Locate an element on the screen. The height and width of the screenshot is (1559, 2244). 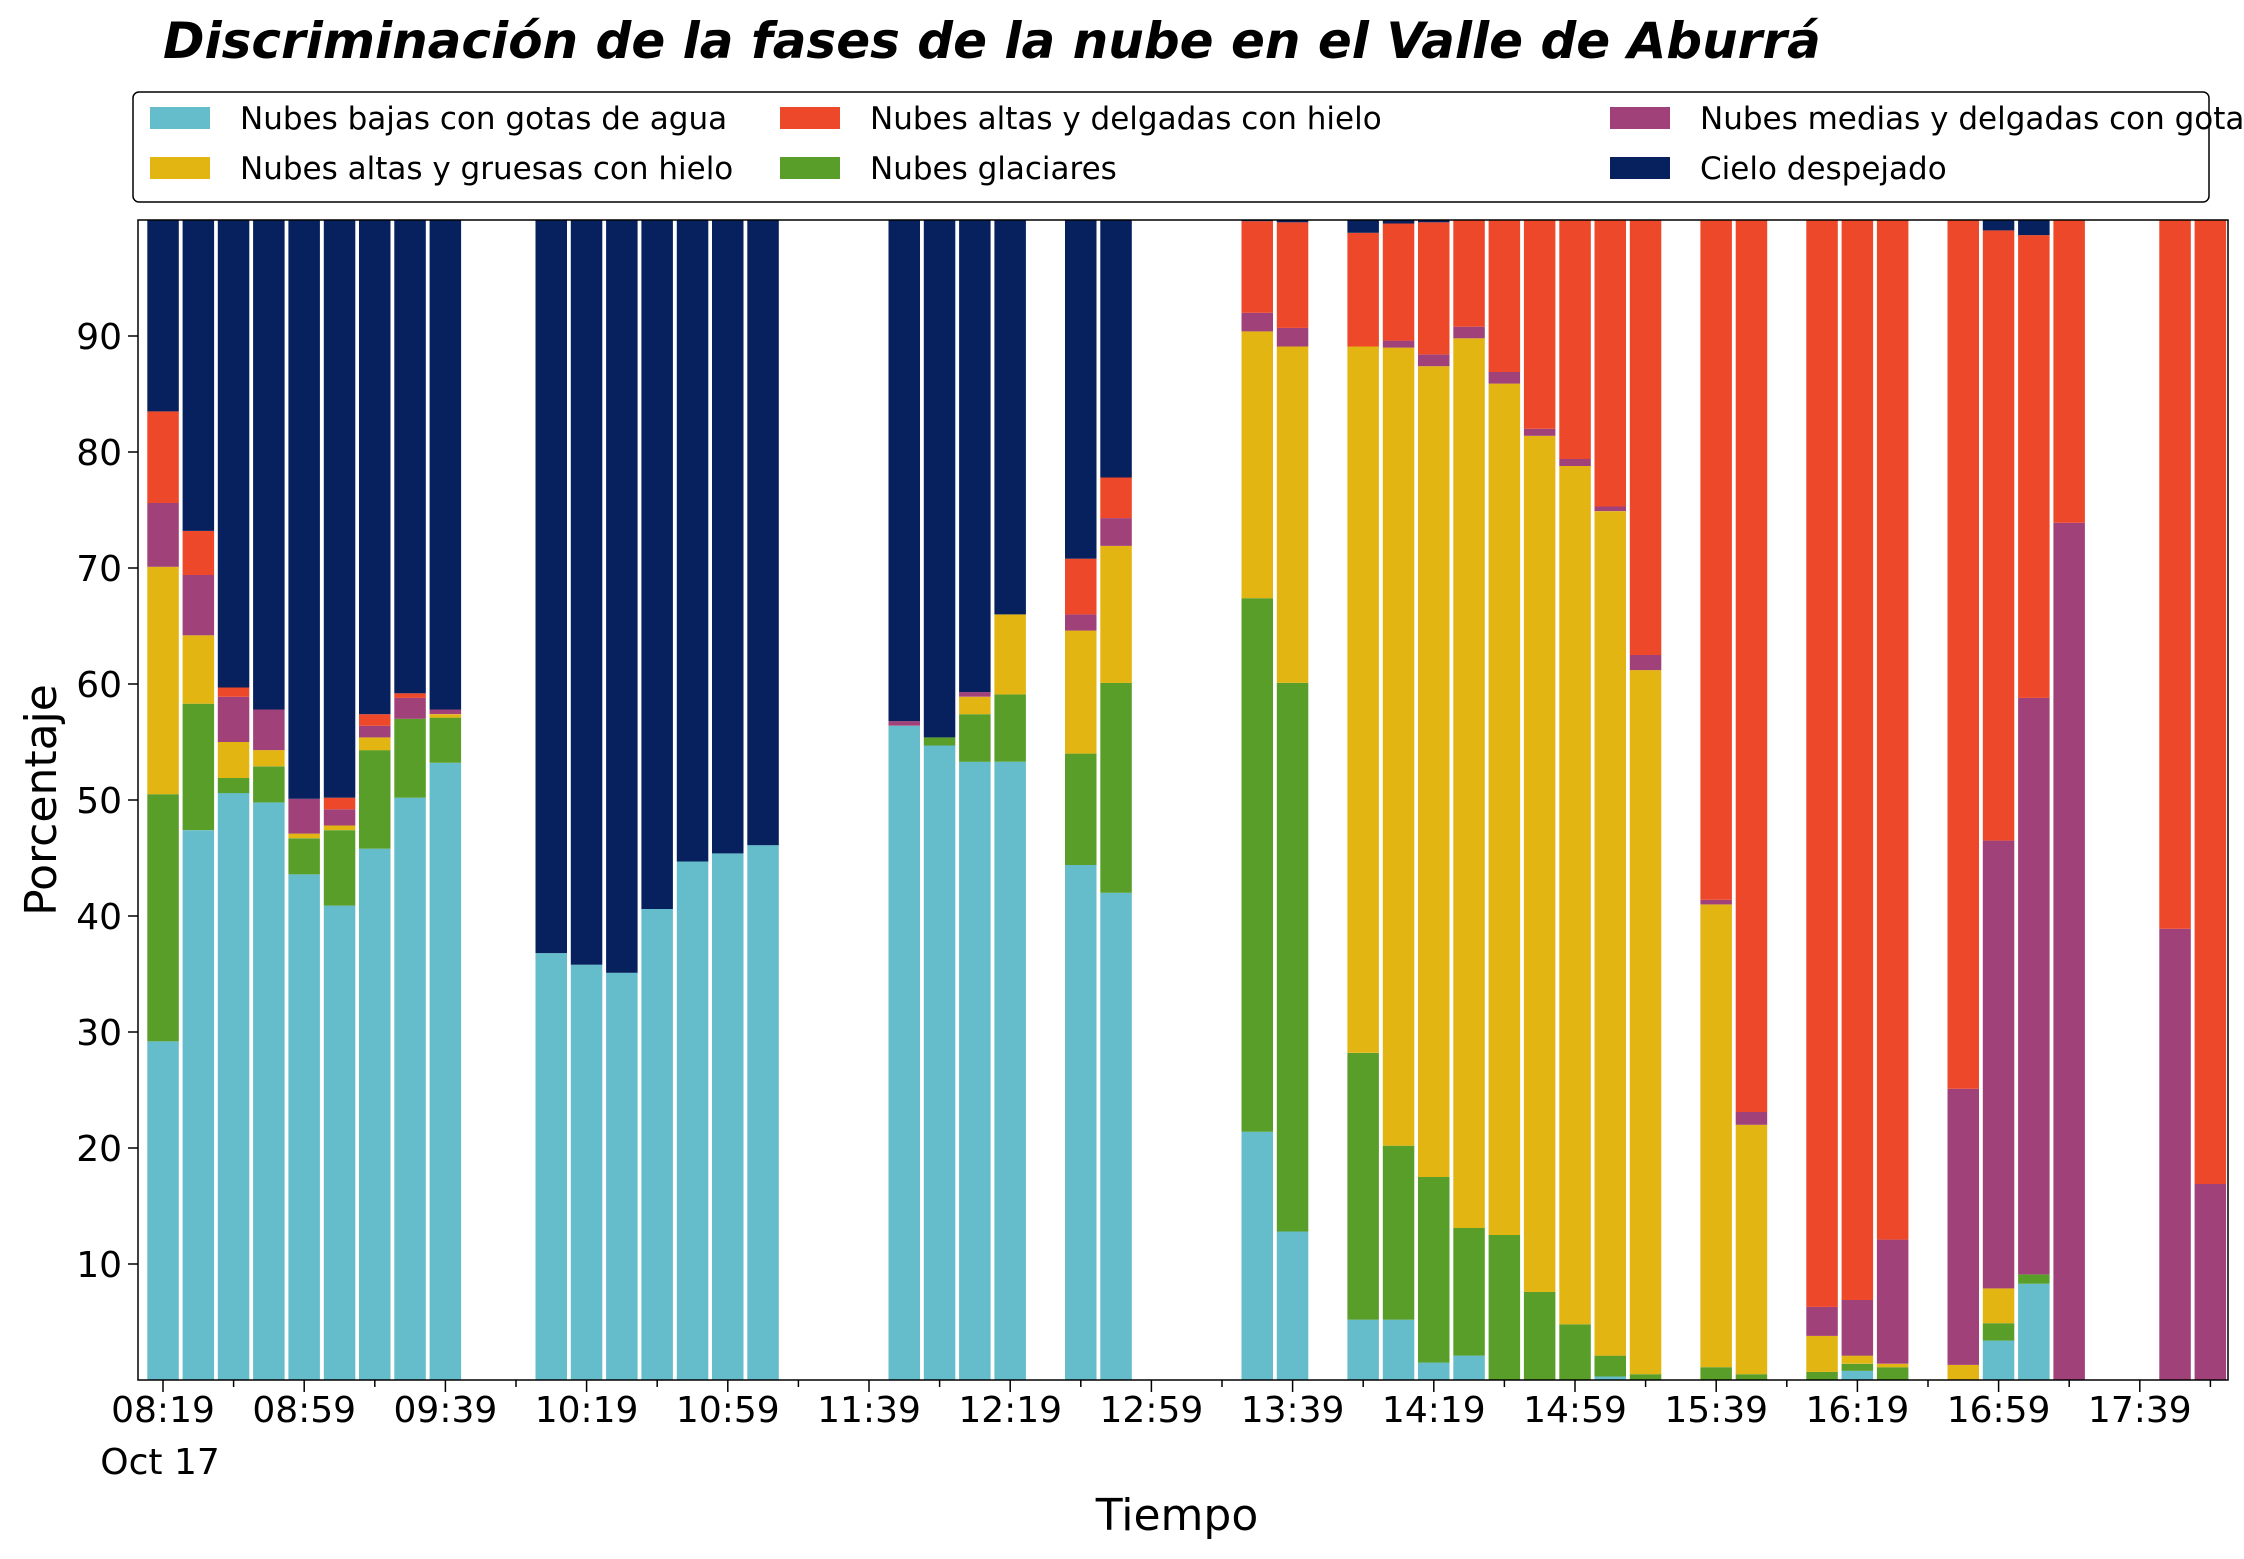
legend-item: Nubes bajas con gotas de agua is located at coordinates (438, 119).